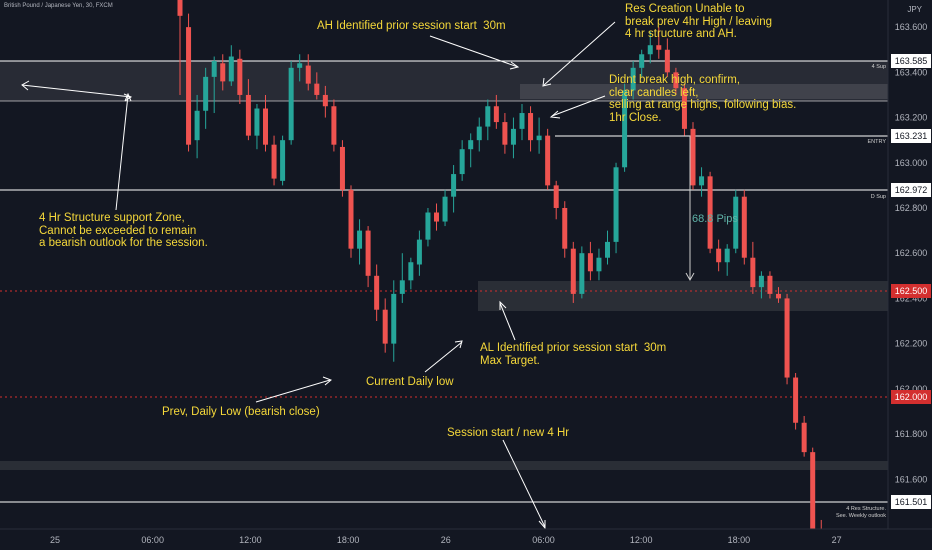 This screenshot has width=932, height=550. I want to click on y-tick-label: 161.800, so click(911, 434).